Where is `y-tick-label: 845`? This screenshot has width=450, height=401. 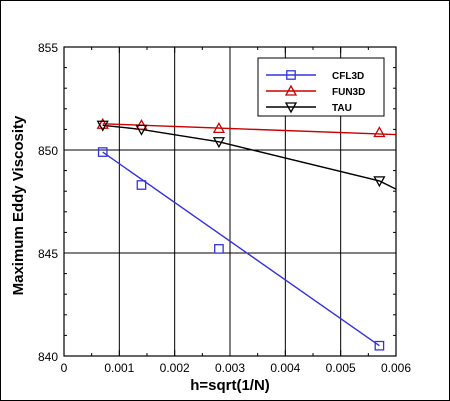
y-tick-label: 845 is located at coordinates (48, 254).